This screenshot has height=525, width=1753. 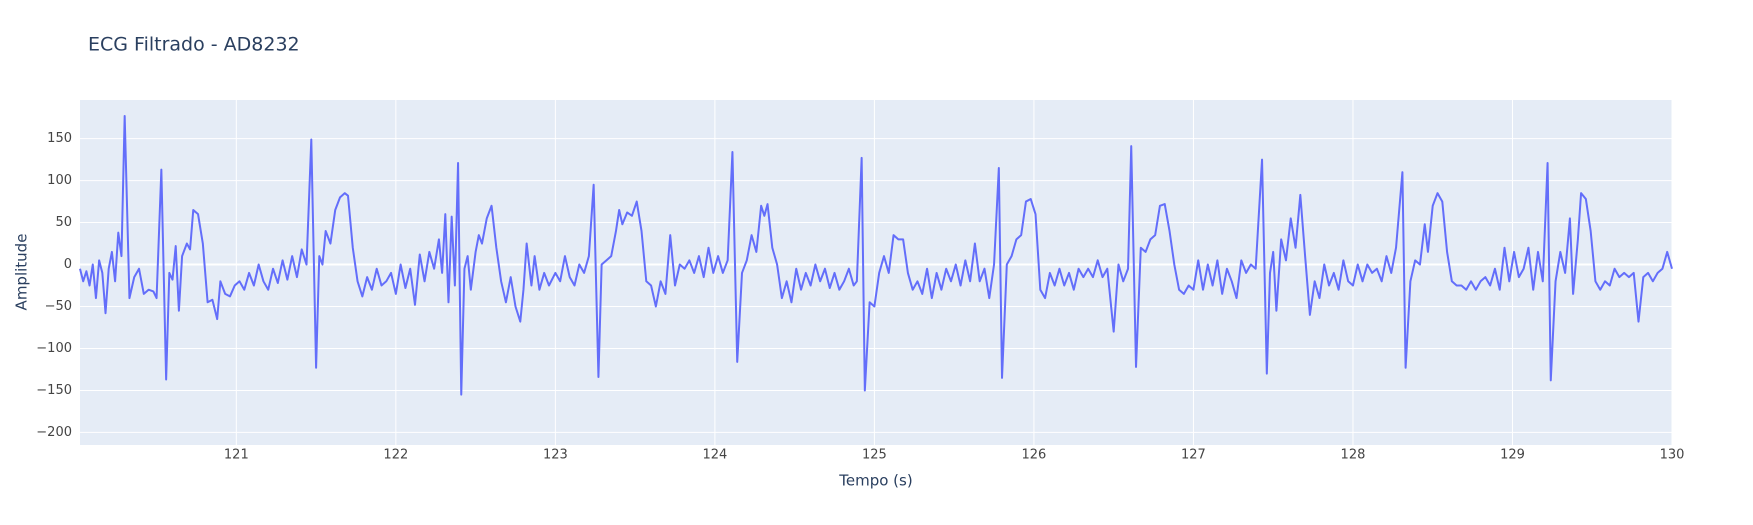 What do you see at coordinates (22, 272) in the screenshot?
I see `y-axis-title: Amplitude` at bounding box center [22, 272].